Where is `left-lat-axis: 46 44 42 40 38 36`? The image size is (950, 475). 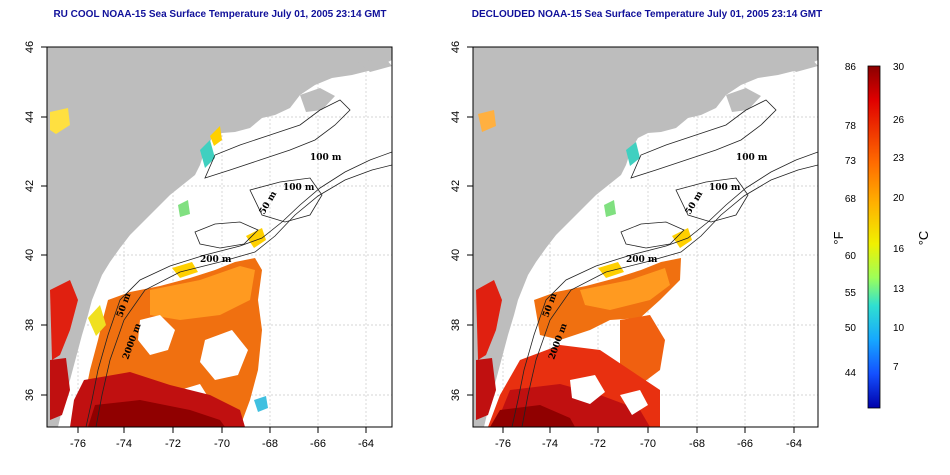
left-lat-axis: 46 44 42 40 38 36 is located at coordinates (35, 221).